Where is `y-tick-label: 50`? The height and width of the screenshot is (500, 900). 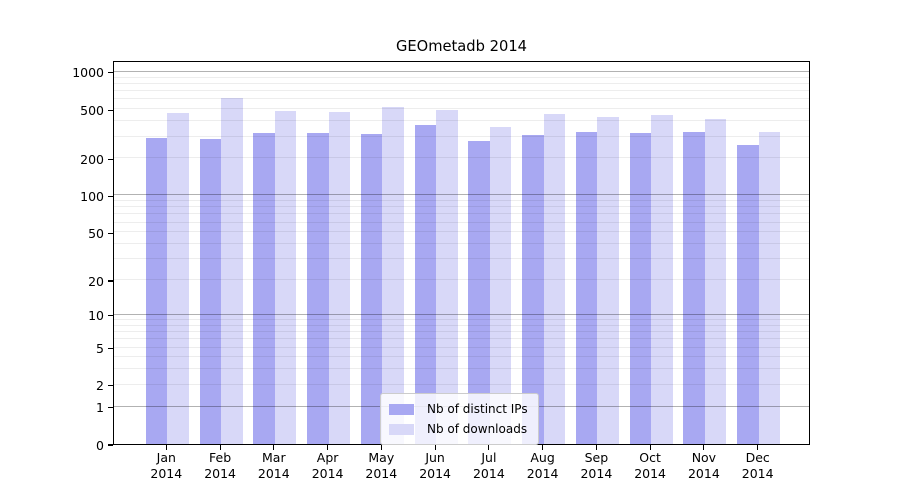
y-tick-label: 50 is located at coordinates (96, 233).